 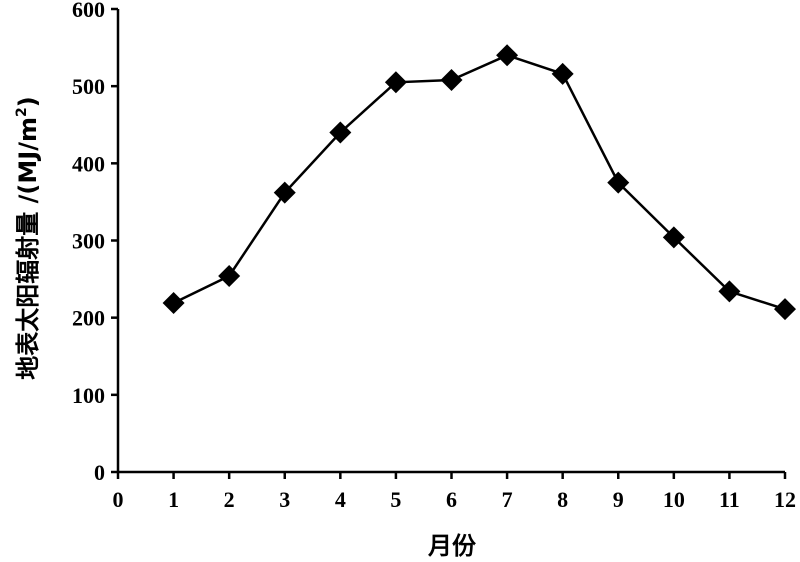 What do you see at coordinates (562, 499) in the screenshot?
I see `x-tick-label-8: 8` at bounding box center [562, 499].